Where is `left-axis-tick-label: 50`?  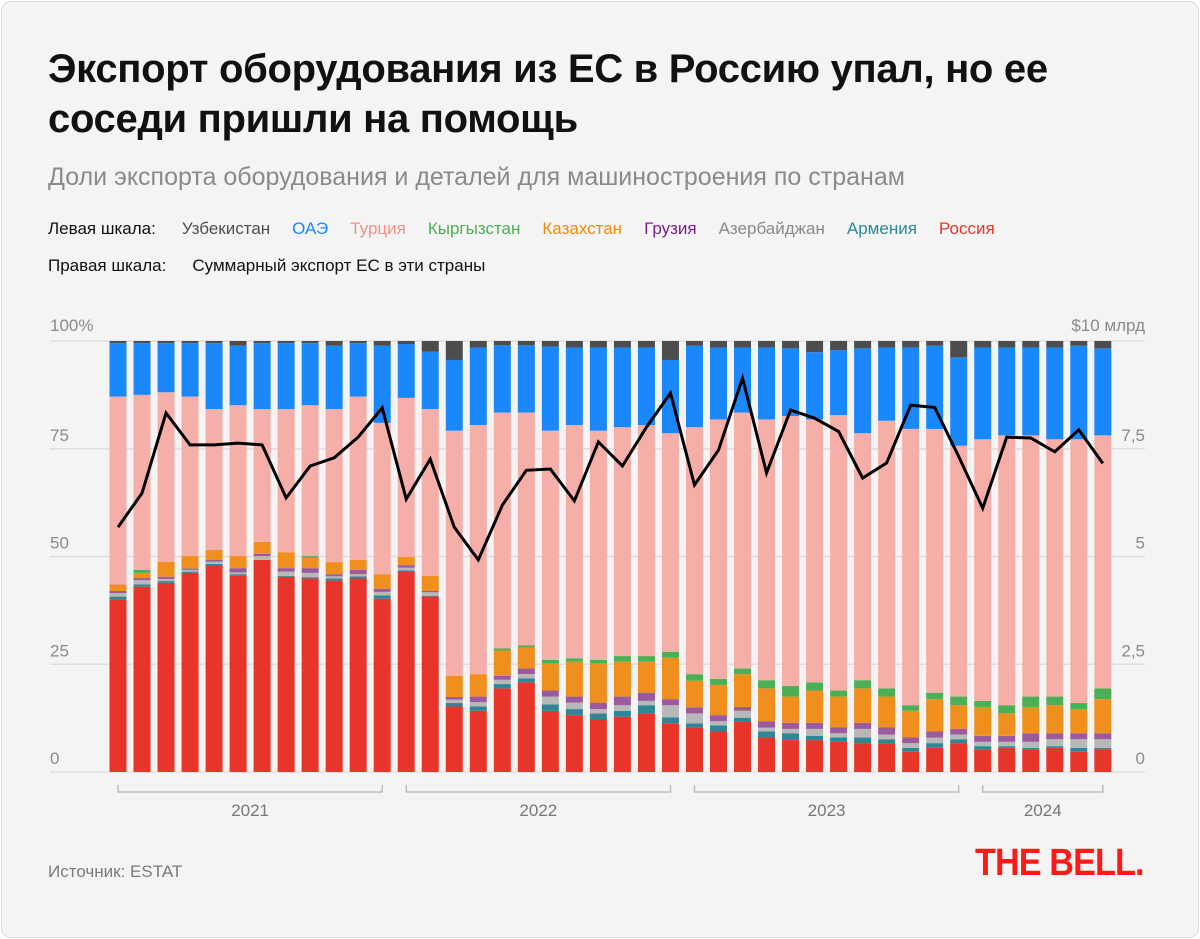
left-axis-tick-label: 50 is located at coordinates (59, 543).